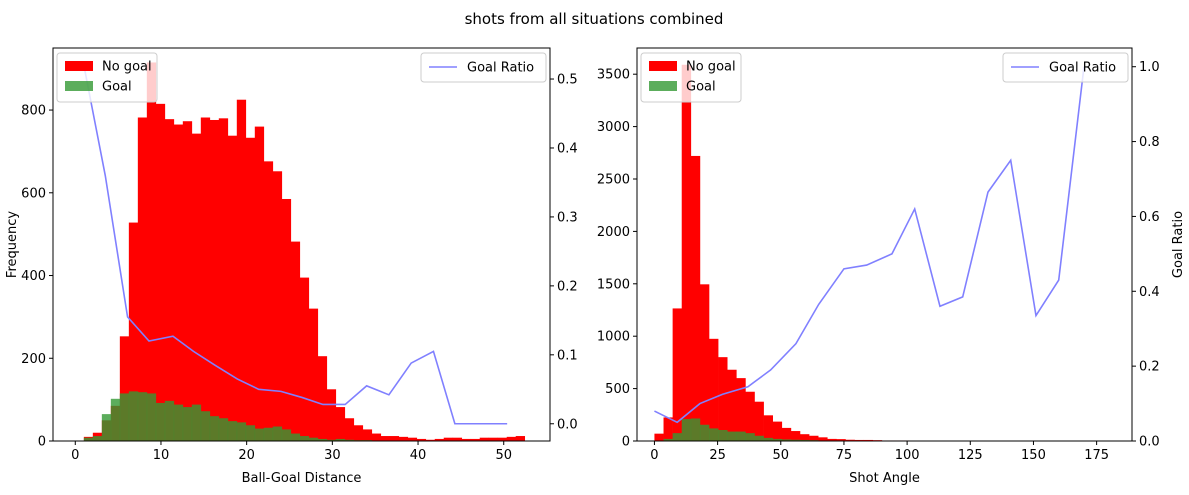 Image resolution: width=1189 pixels, height=495 pixels. What do you see at coordinates (613, 180) in the screenshot?
I see `y-tick-label: 2500` at bounding box center [613, 180].